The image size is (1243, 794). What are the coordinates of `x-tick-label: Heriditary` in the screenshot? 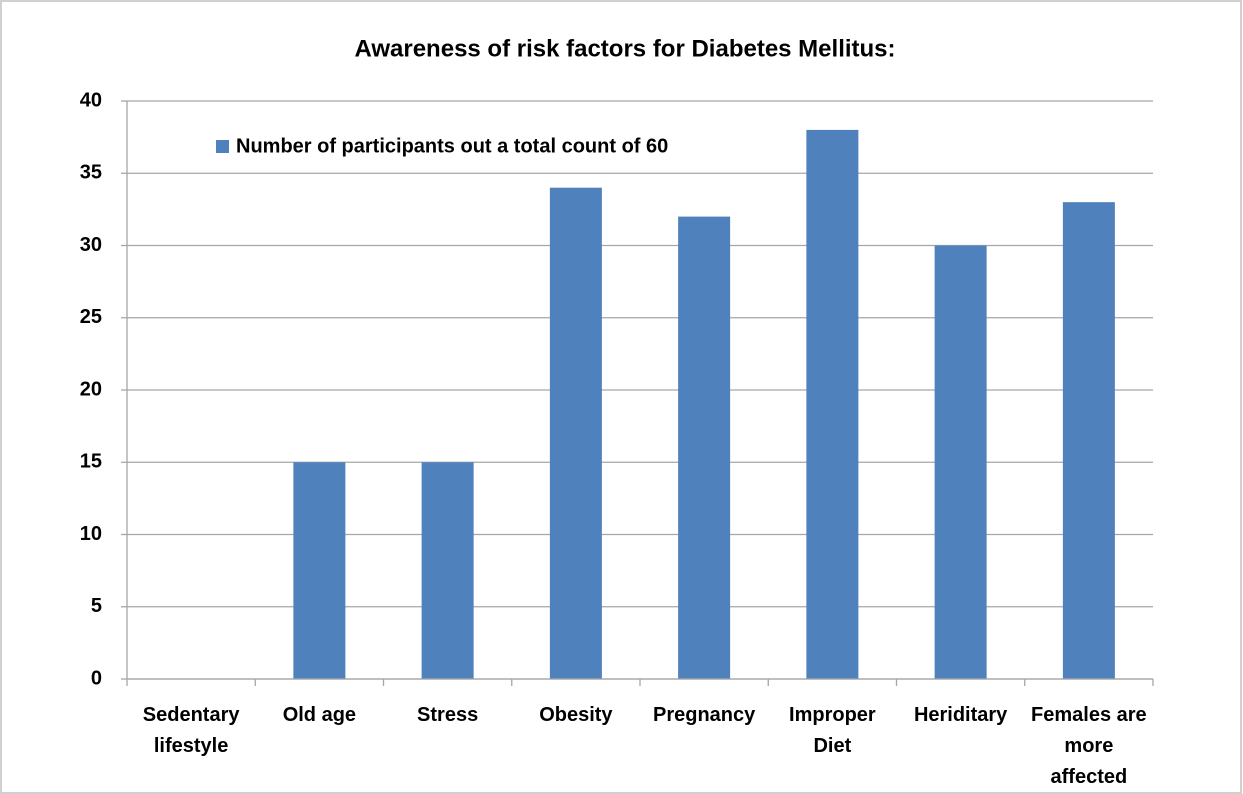 It's located at (960, 715).